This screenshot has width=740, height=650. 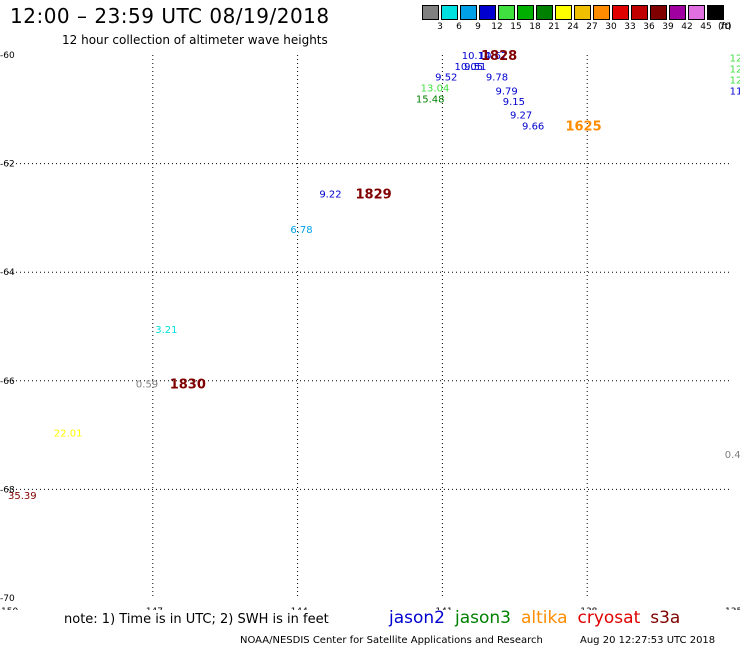 I want to click on y-tick-label: -64, so click(x=7, y=273).